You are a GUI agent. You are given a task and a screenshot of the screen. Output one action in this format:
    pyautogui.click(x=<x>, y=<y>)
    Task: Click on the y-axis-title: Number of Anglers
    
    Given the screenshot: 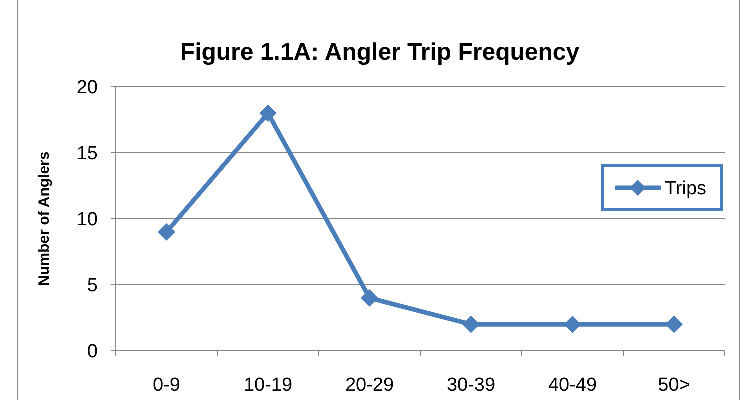 What is the action you would take?
    pyautogui.click(x=44, y=219)
    